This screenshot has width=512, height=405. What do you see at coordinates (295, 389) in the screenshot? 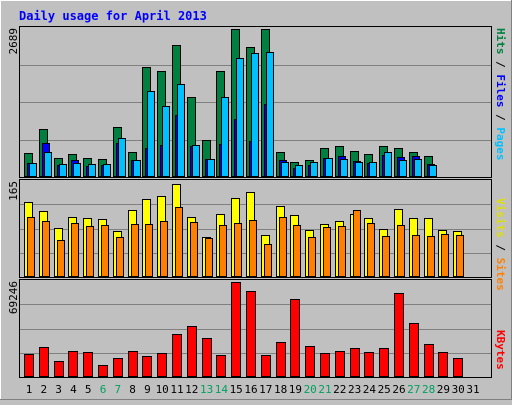
I see `x-tick-label: 19` at bounding box center [295, 389].